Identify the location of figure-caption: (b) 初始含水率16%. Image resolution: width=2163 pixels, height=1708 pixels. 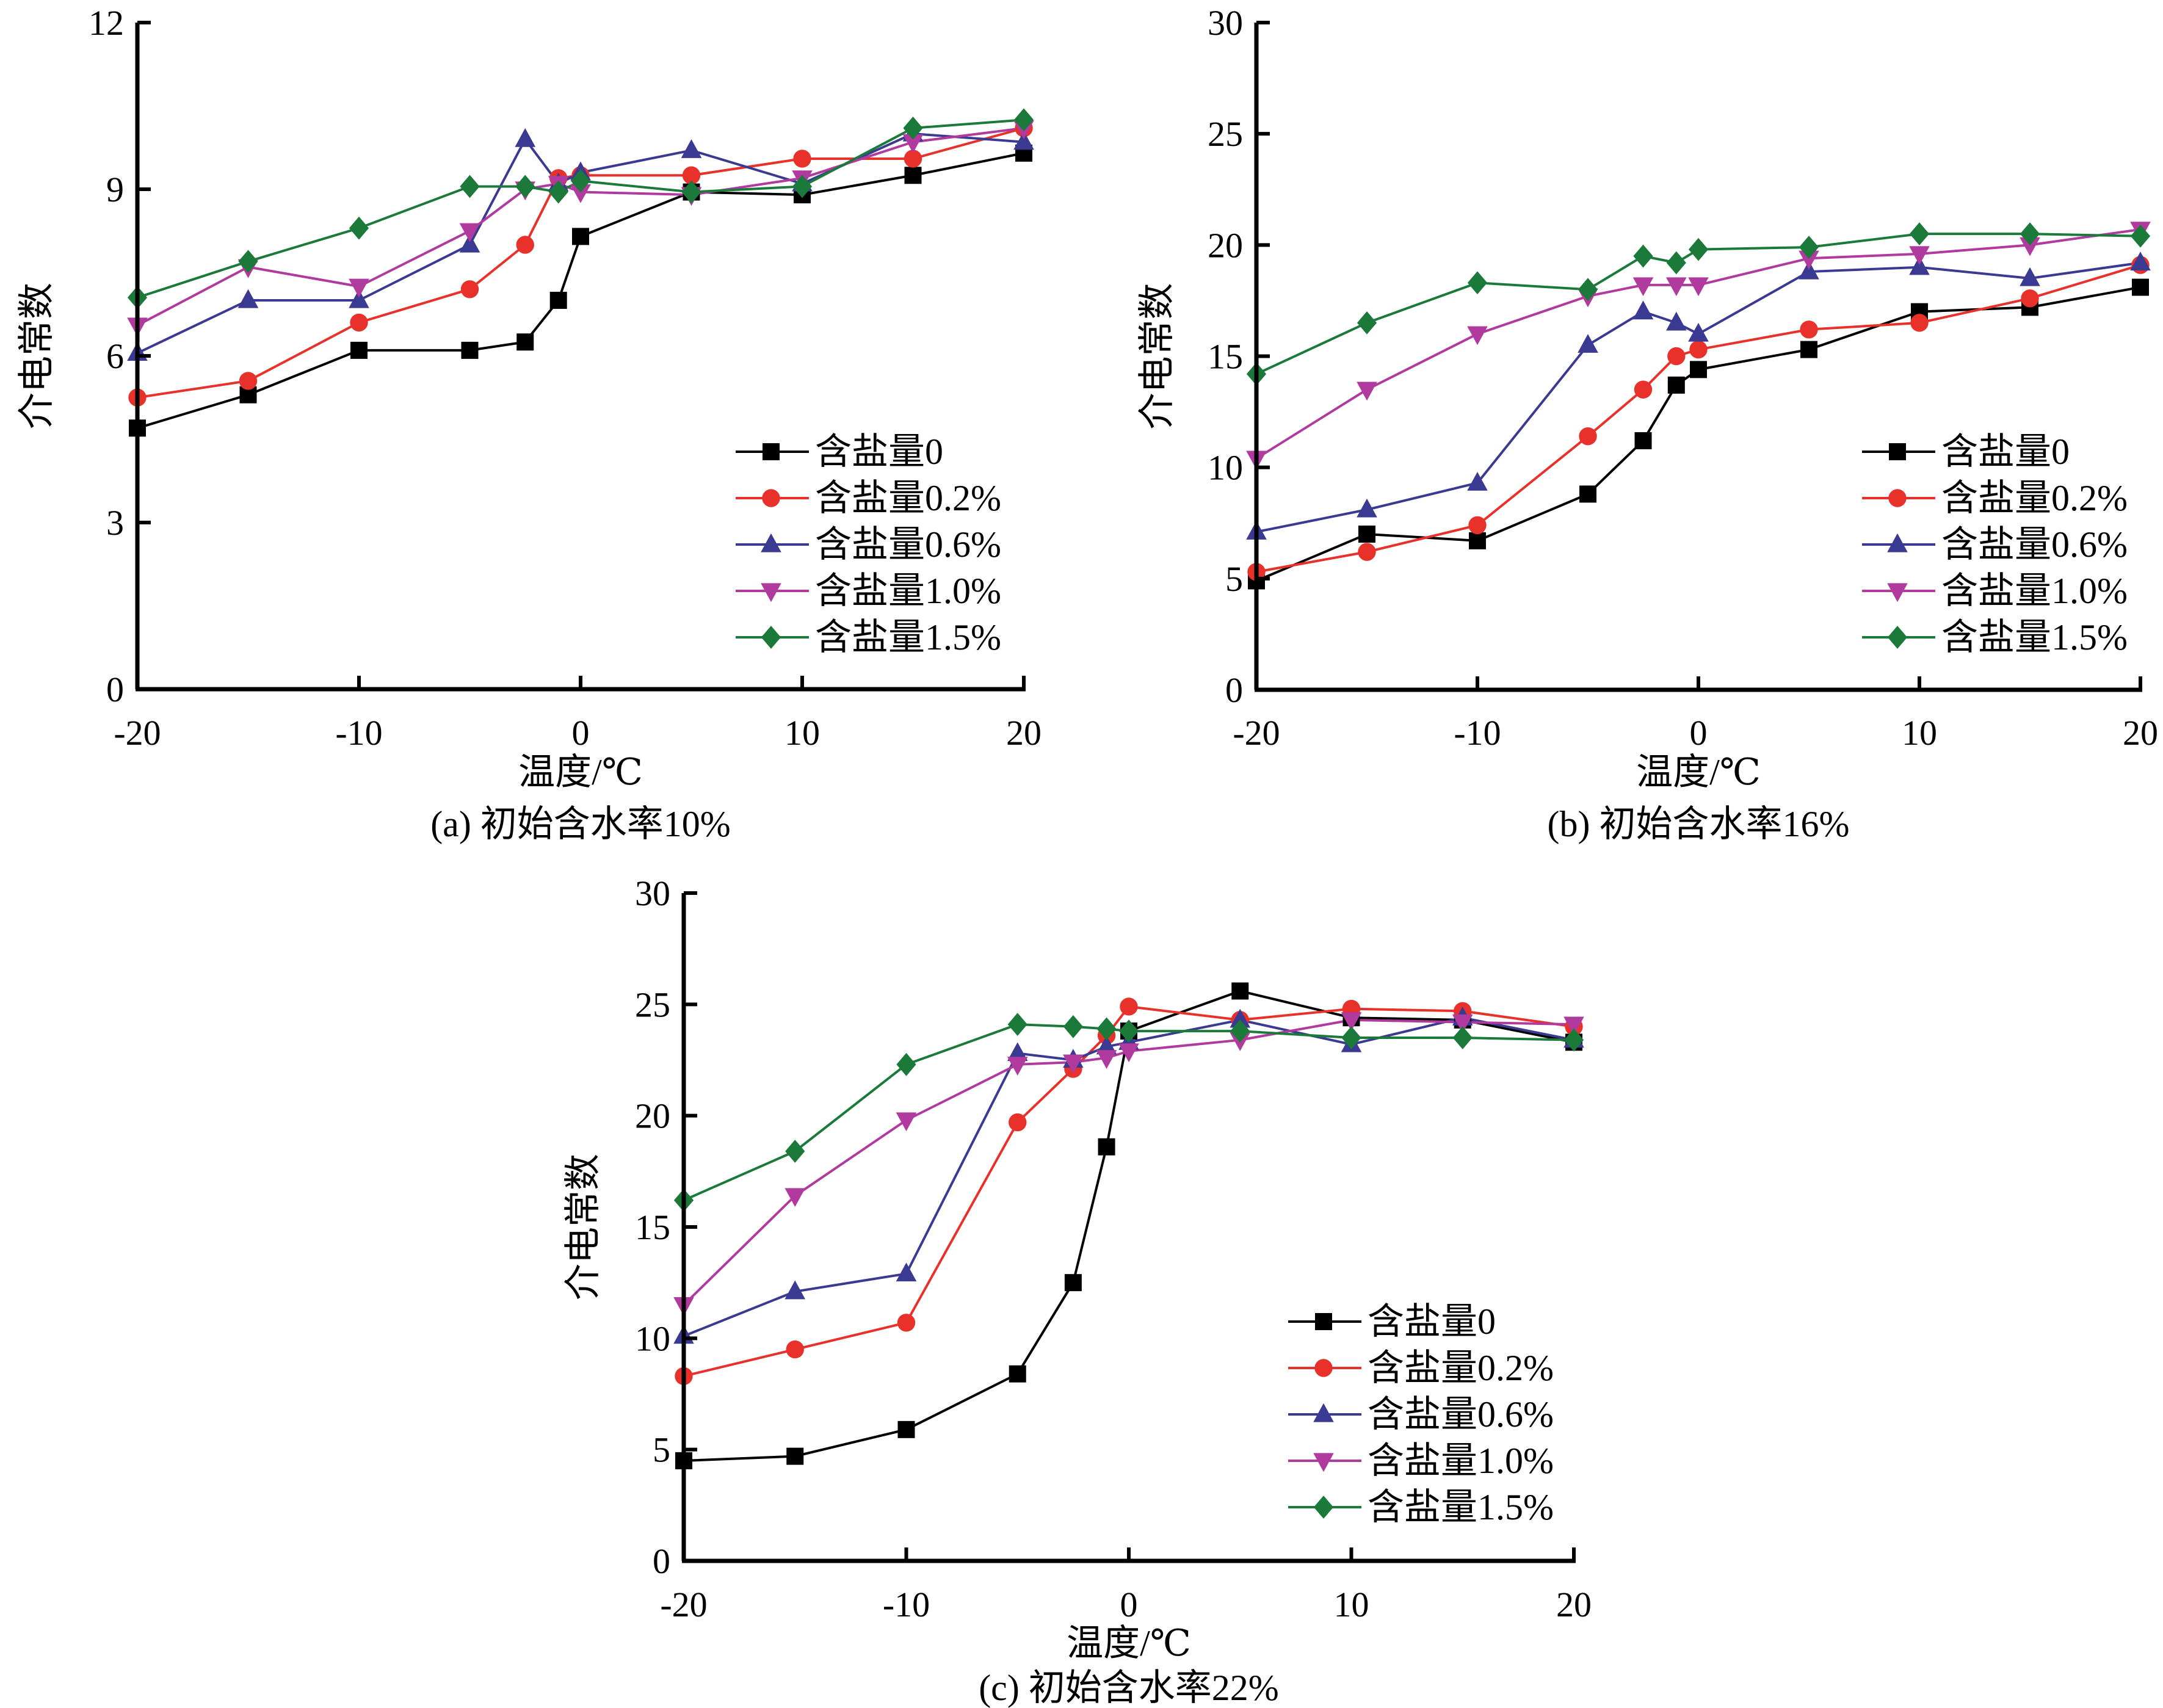
(1699, 824).